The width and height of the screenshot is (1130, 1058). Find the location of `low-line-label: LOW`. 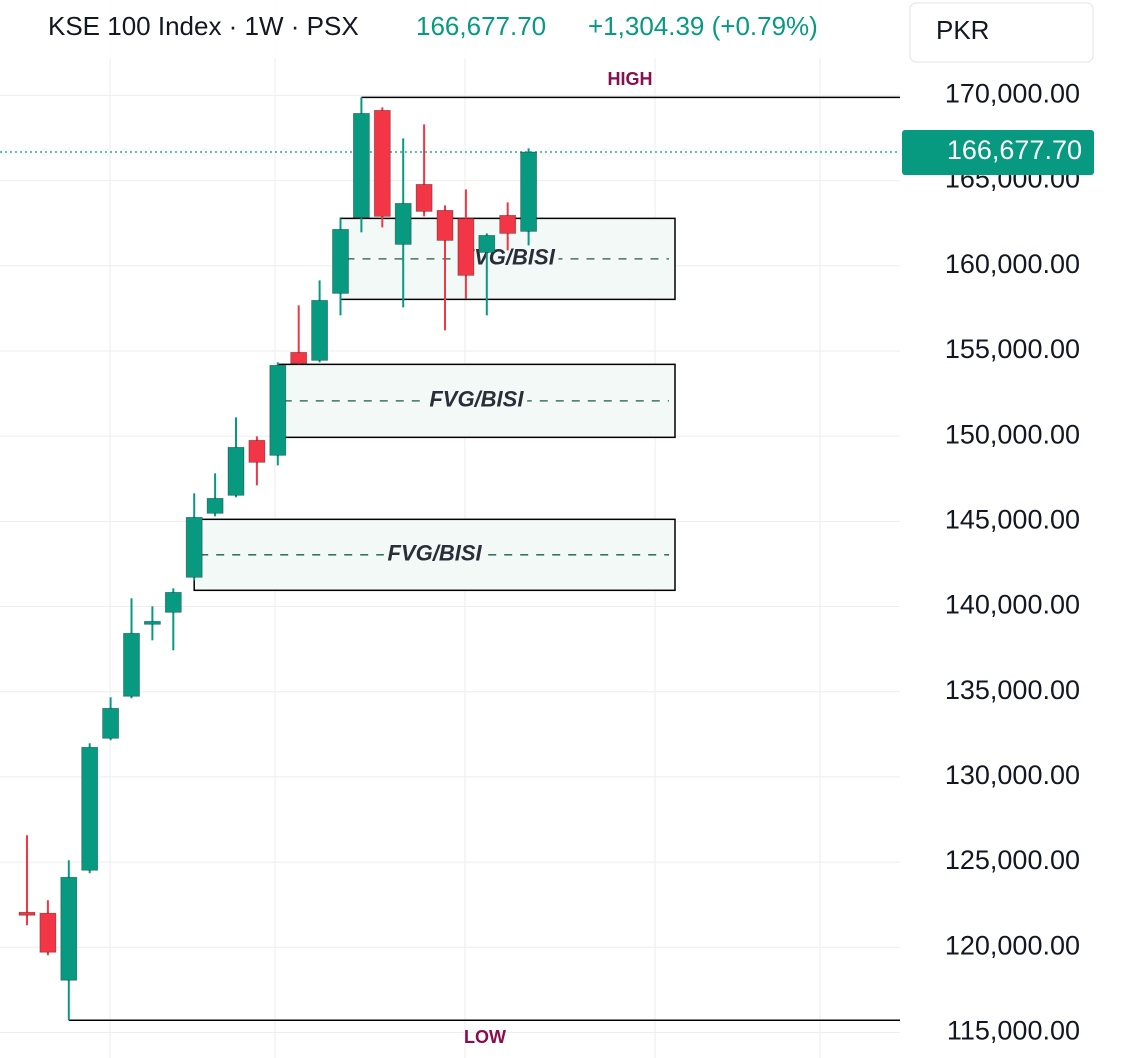

low-line-label: LOW is located at coordinates (485, 1037).